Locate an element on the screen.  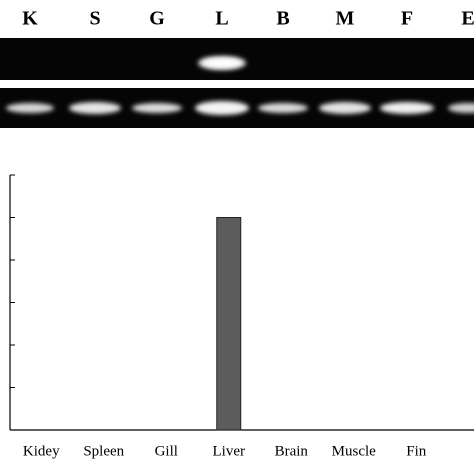
x-tick-label: Liver is located at coordinates (229, 451).